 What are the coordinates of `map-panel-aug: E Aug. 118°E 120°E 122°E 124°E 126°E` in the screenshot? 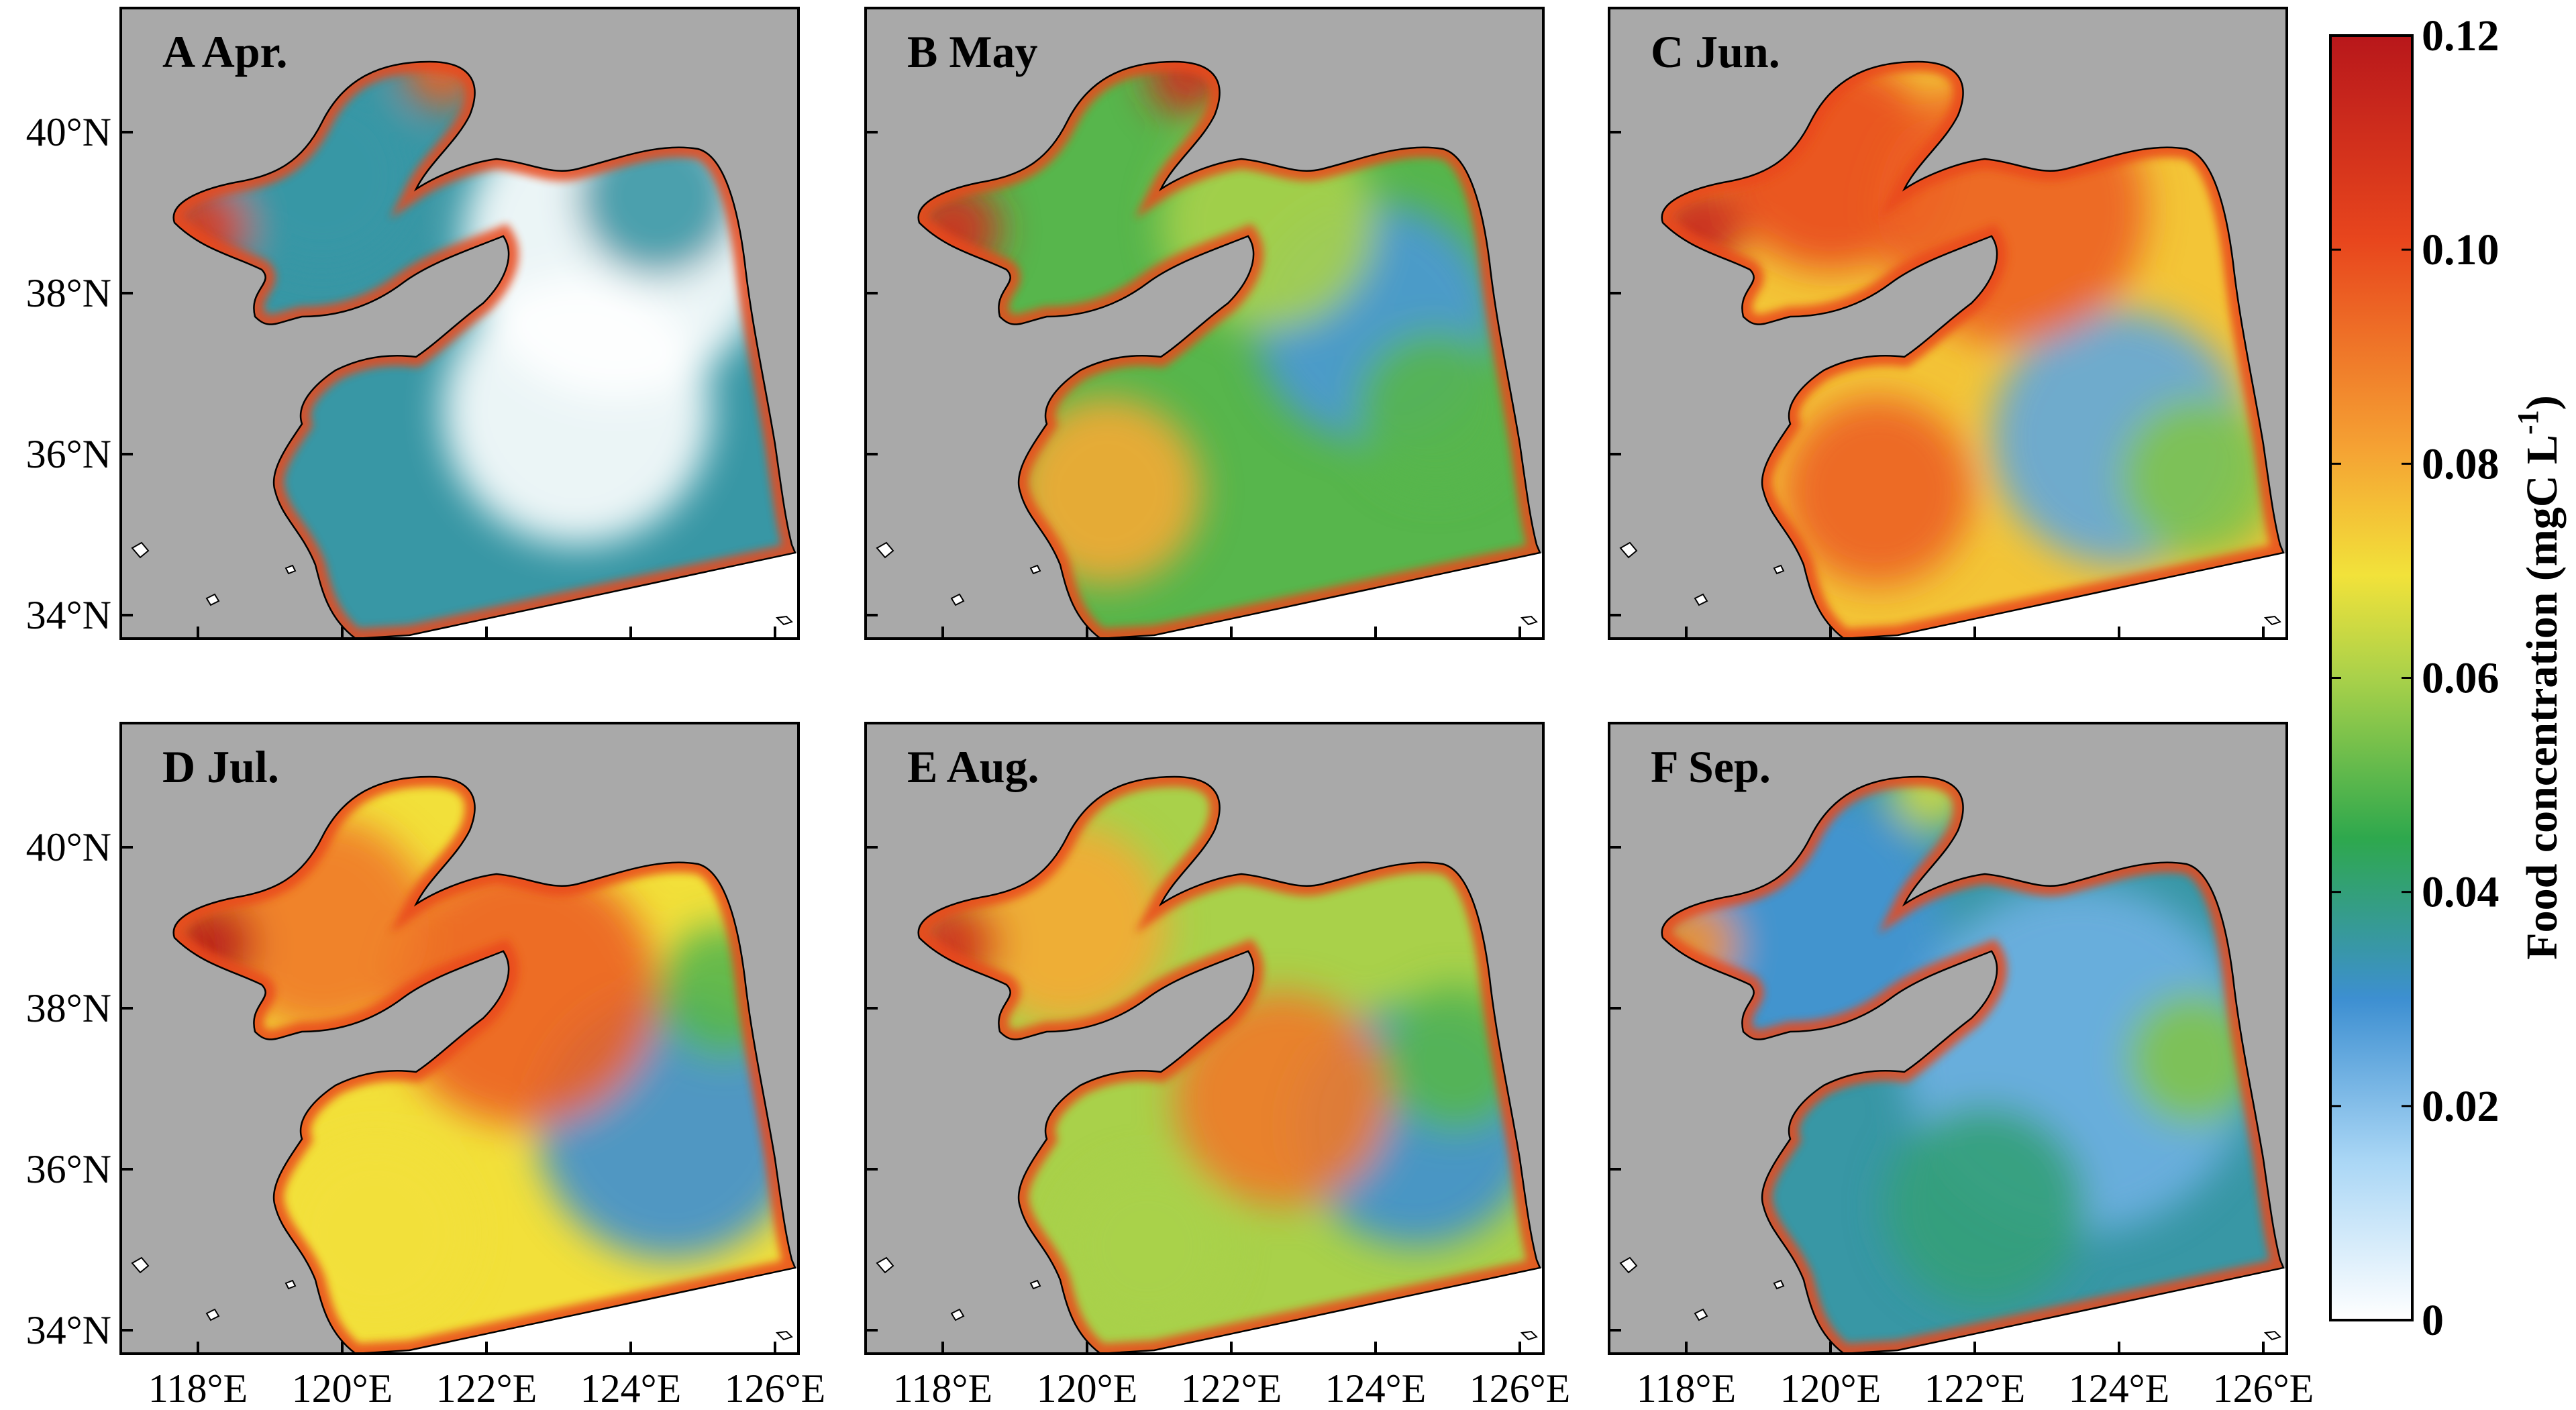 It's located at (1217, 1066).